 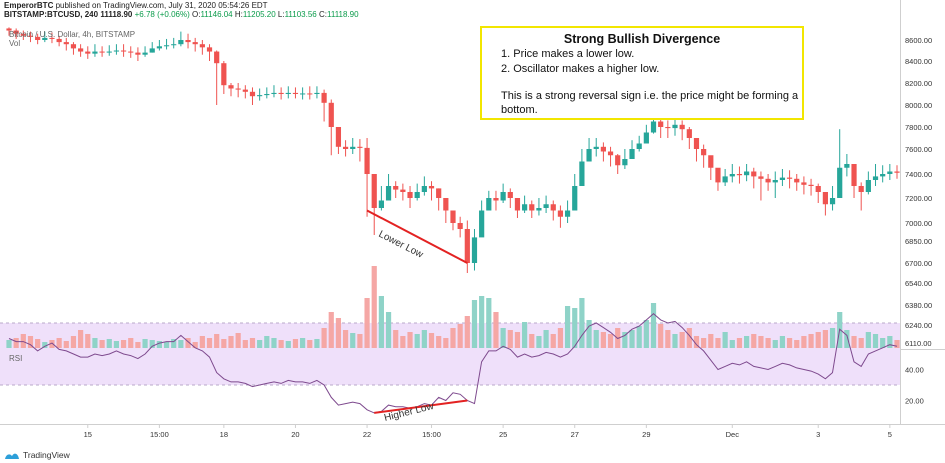 I want to click on tradingview-logo-text: TradingView, so click(x=46, y=455).